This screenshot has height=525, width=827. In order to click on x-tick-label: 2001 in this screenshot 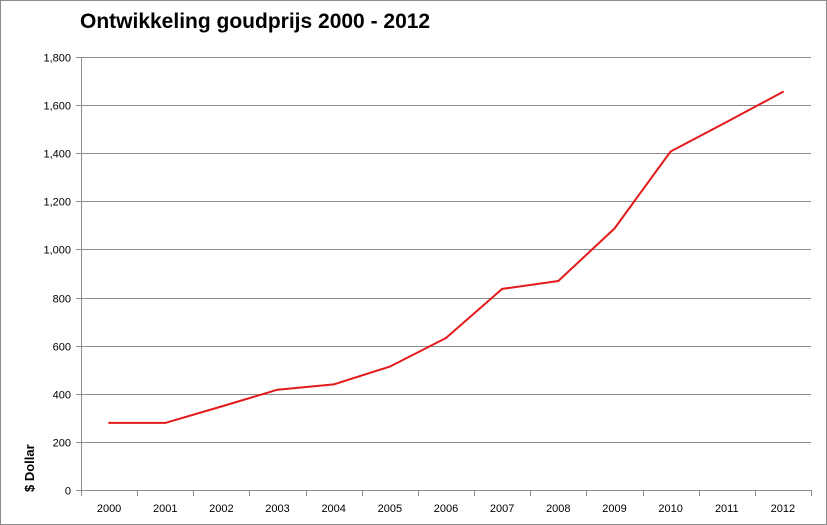, I will do `click(165, 509)`.